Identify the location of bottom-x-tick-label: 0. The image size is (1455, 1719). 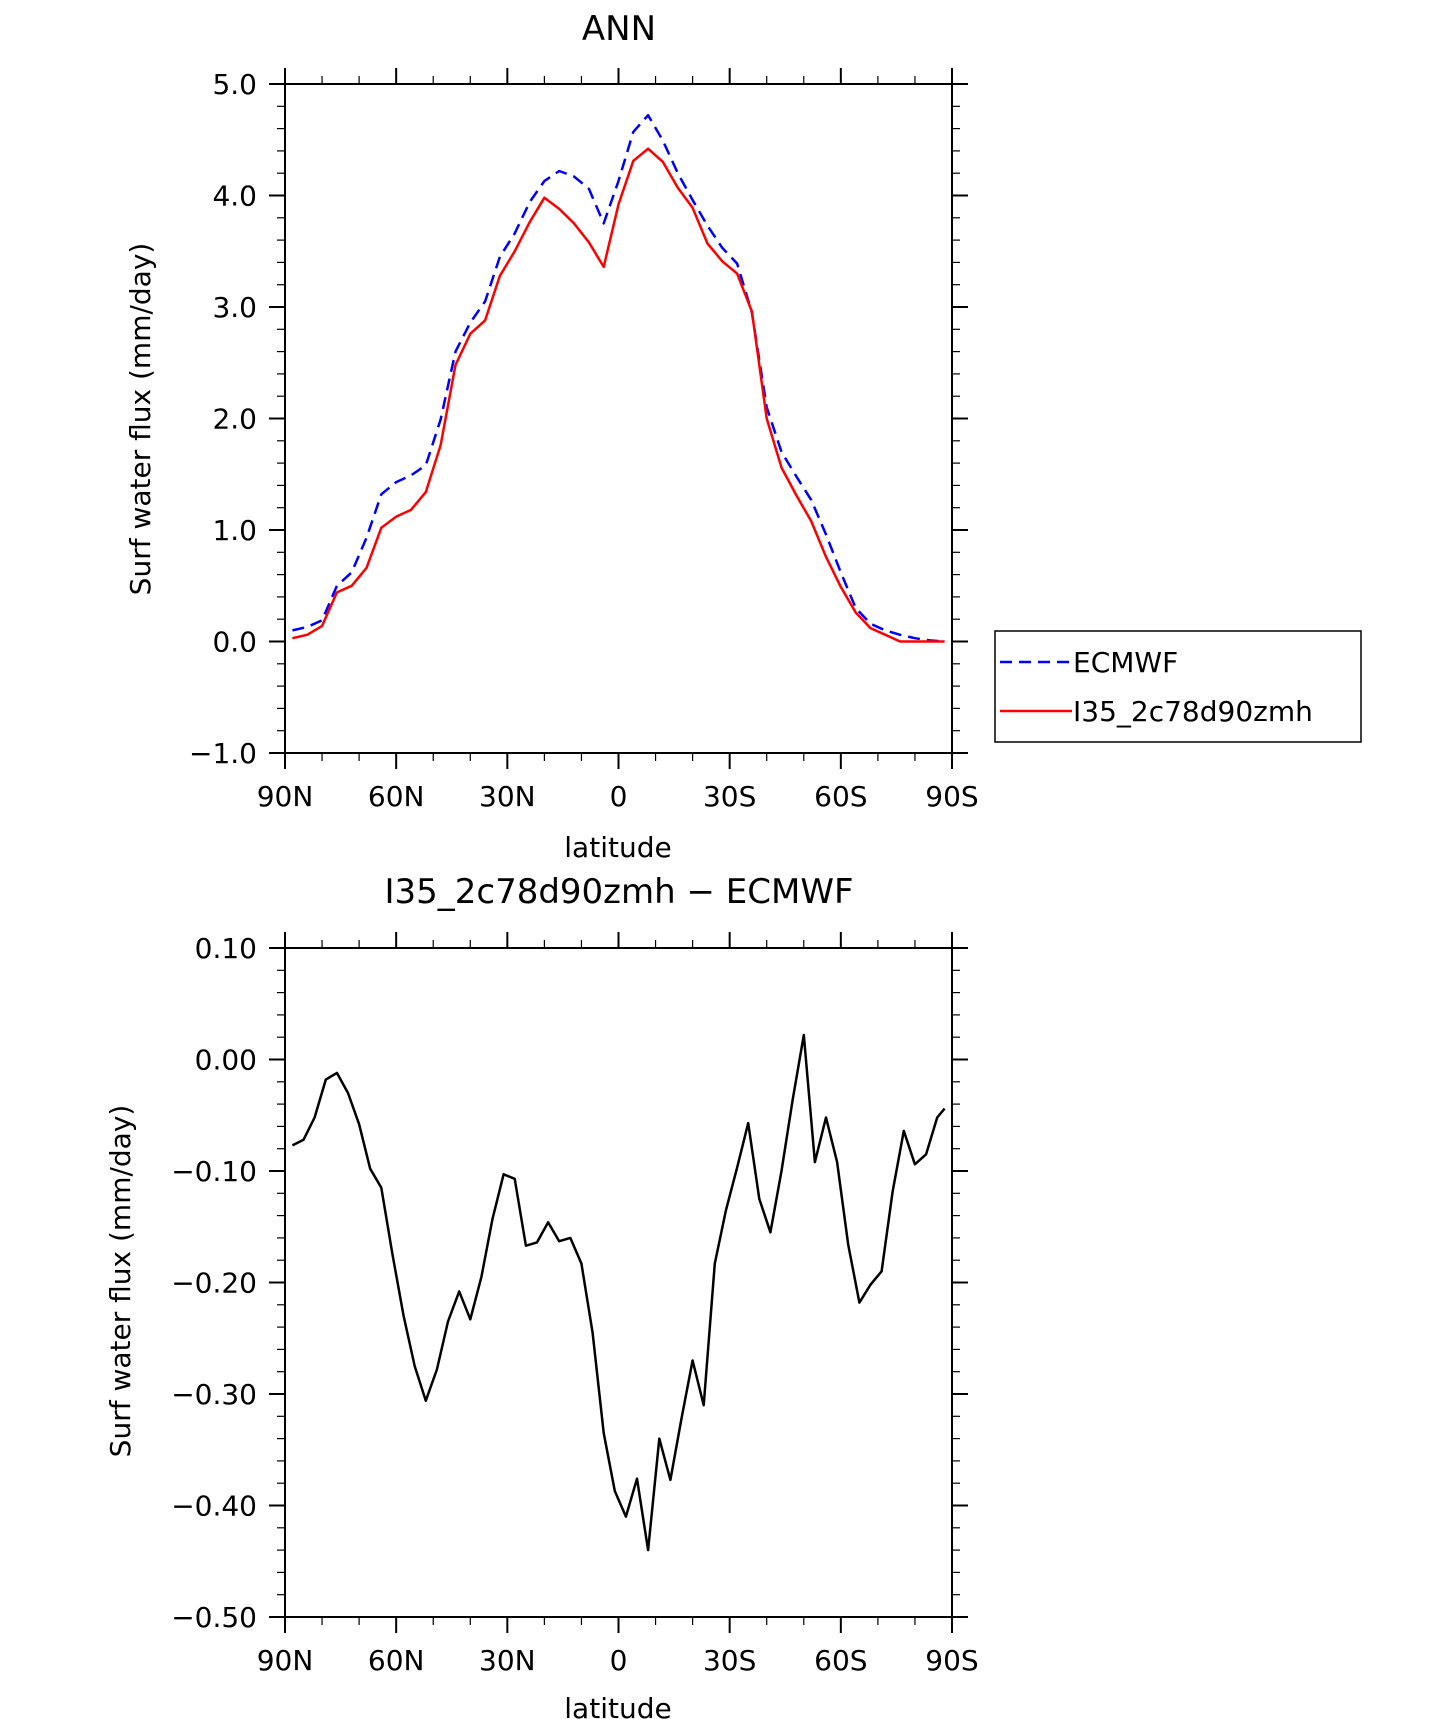
(619, 1660).